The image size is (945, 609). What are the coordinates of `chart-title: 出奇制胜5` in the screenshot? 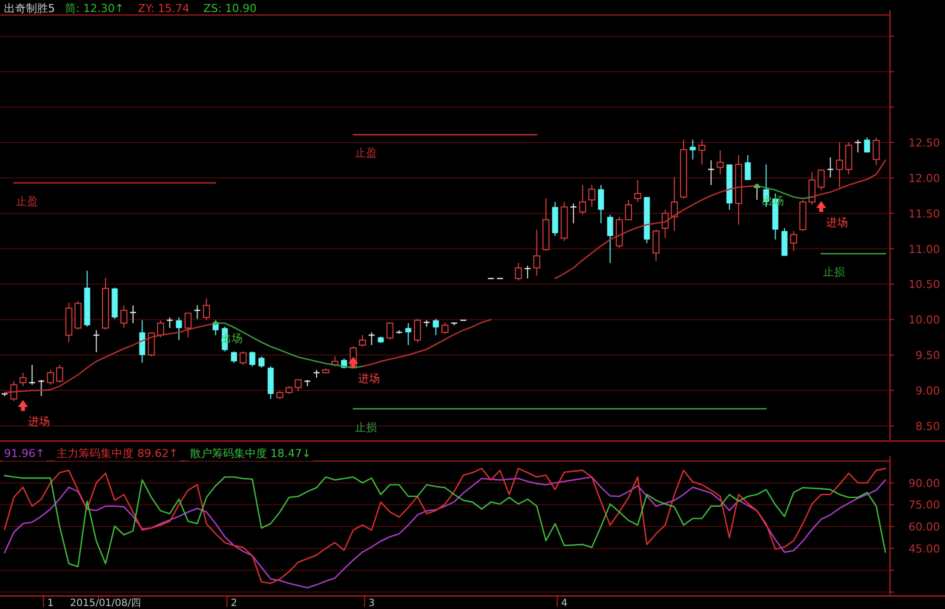 It's located at (29, 8).